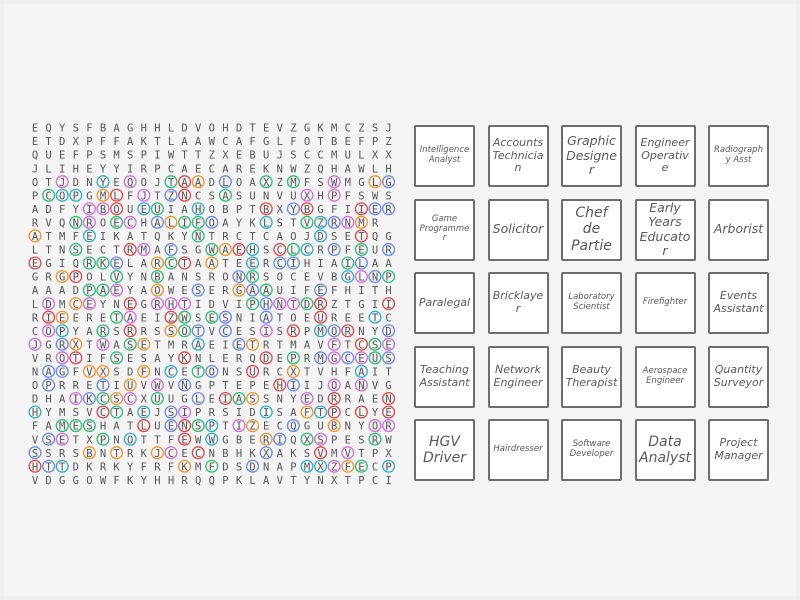 The height and width of the screenshot is (600, 800). Describe the element at coordinates (665, 303) in the screenshot. I see `answer-tile: Firefighter` at that location.